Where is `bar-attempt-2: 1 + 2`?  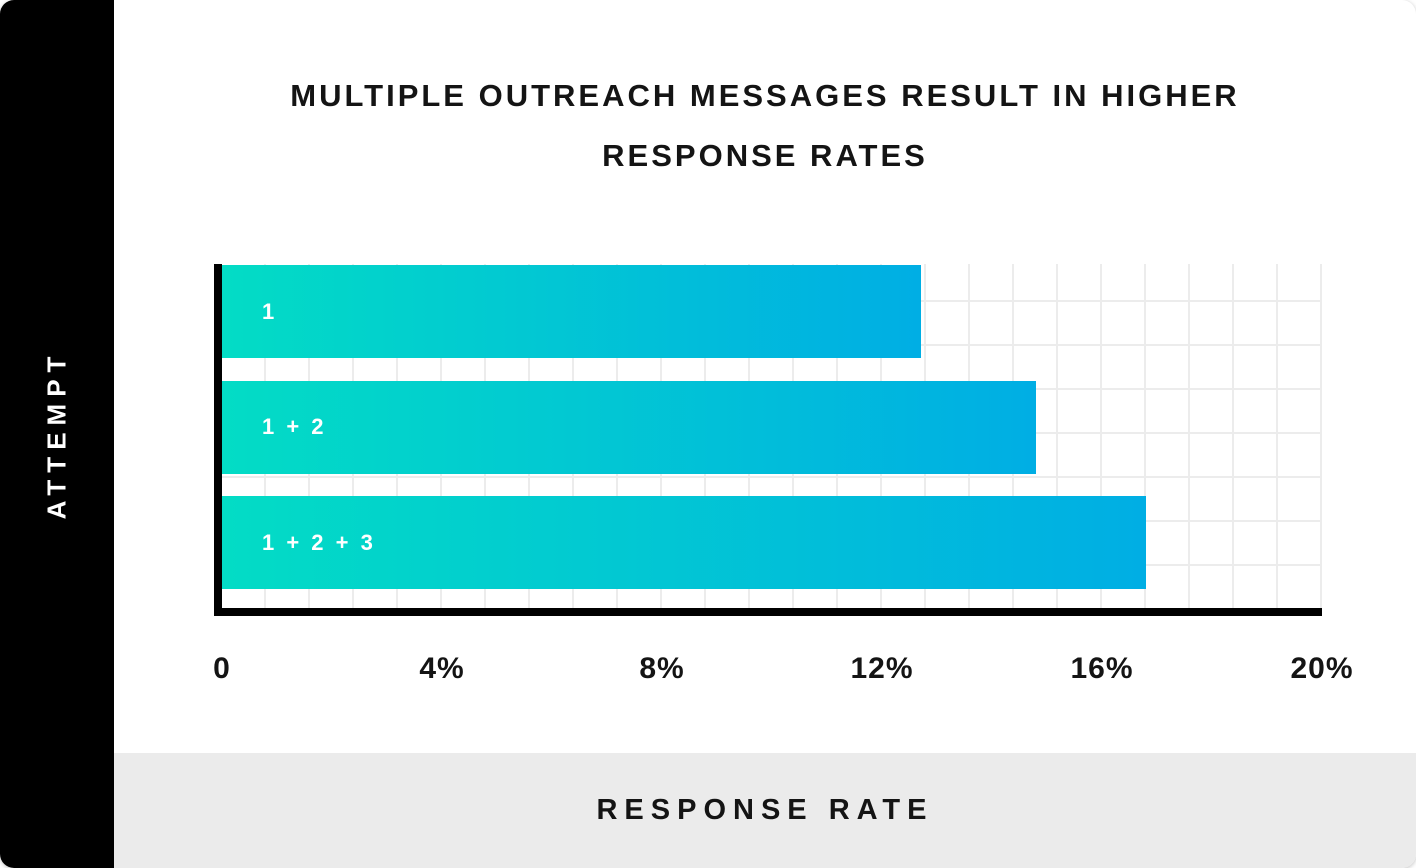
bar-attempt-2: 1 + 2 is located at coordinates (629, 427).